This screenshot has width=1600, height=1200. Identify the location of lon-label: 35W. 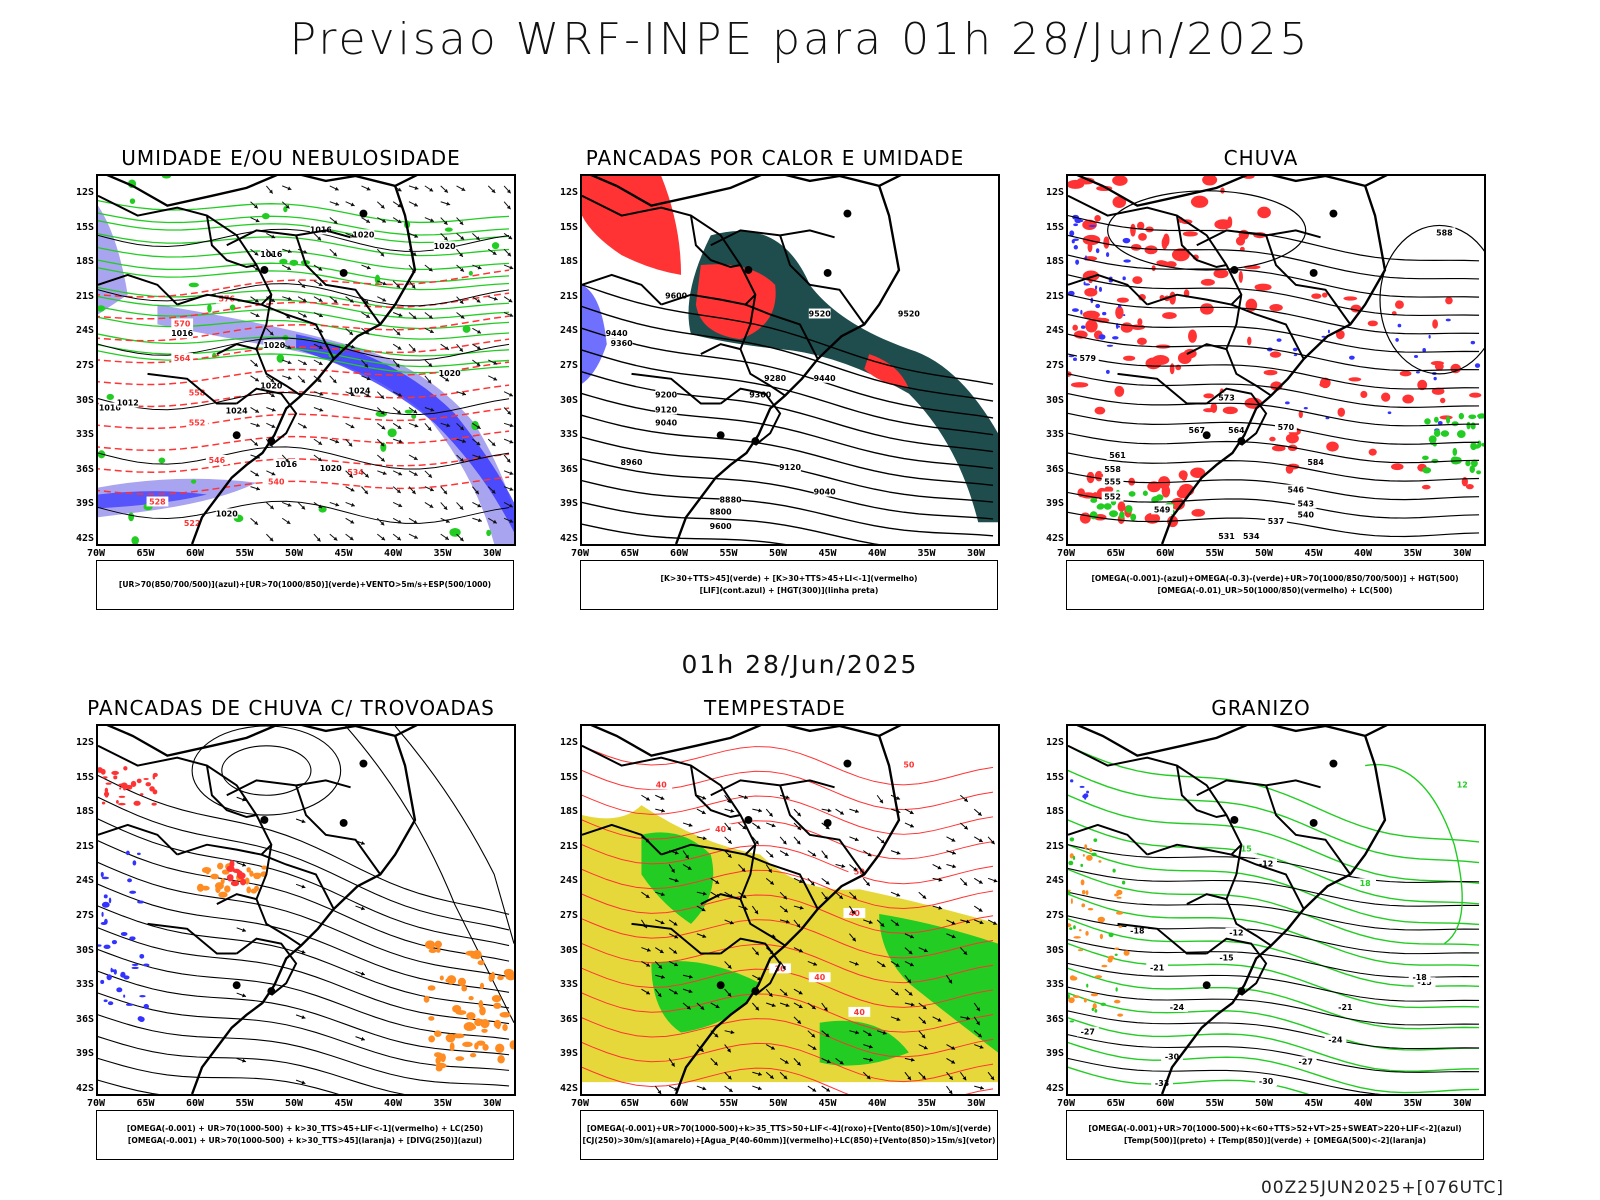
(1412, 553).